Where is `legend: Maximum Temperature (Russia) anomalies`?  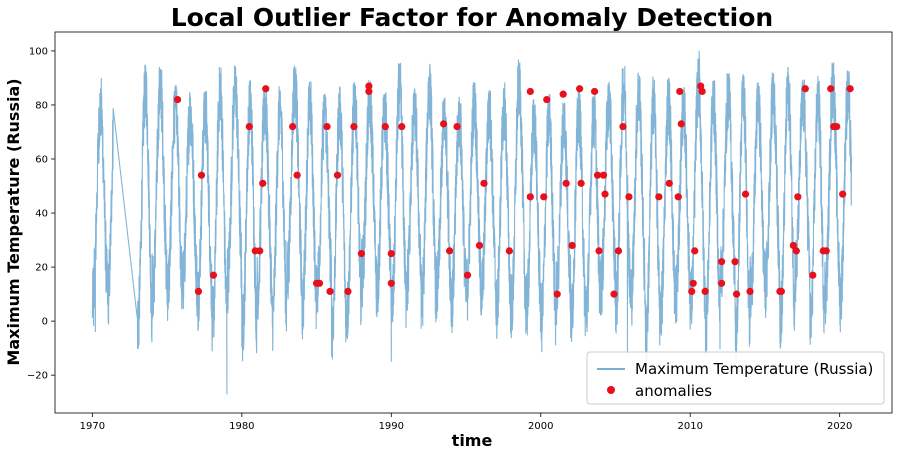 legend: Maximum Temperature (Russia) anomalies is located at coordinates (735, 378).